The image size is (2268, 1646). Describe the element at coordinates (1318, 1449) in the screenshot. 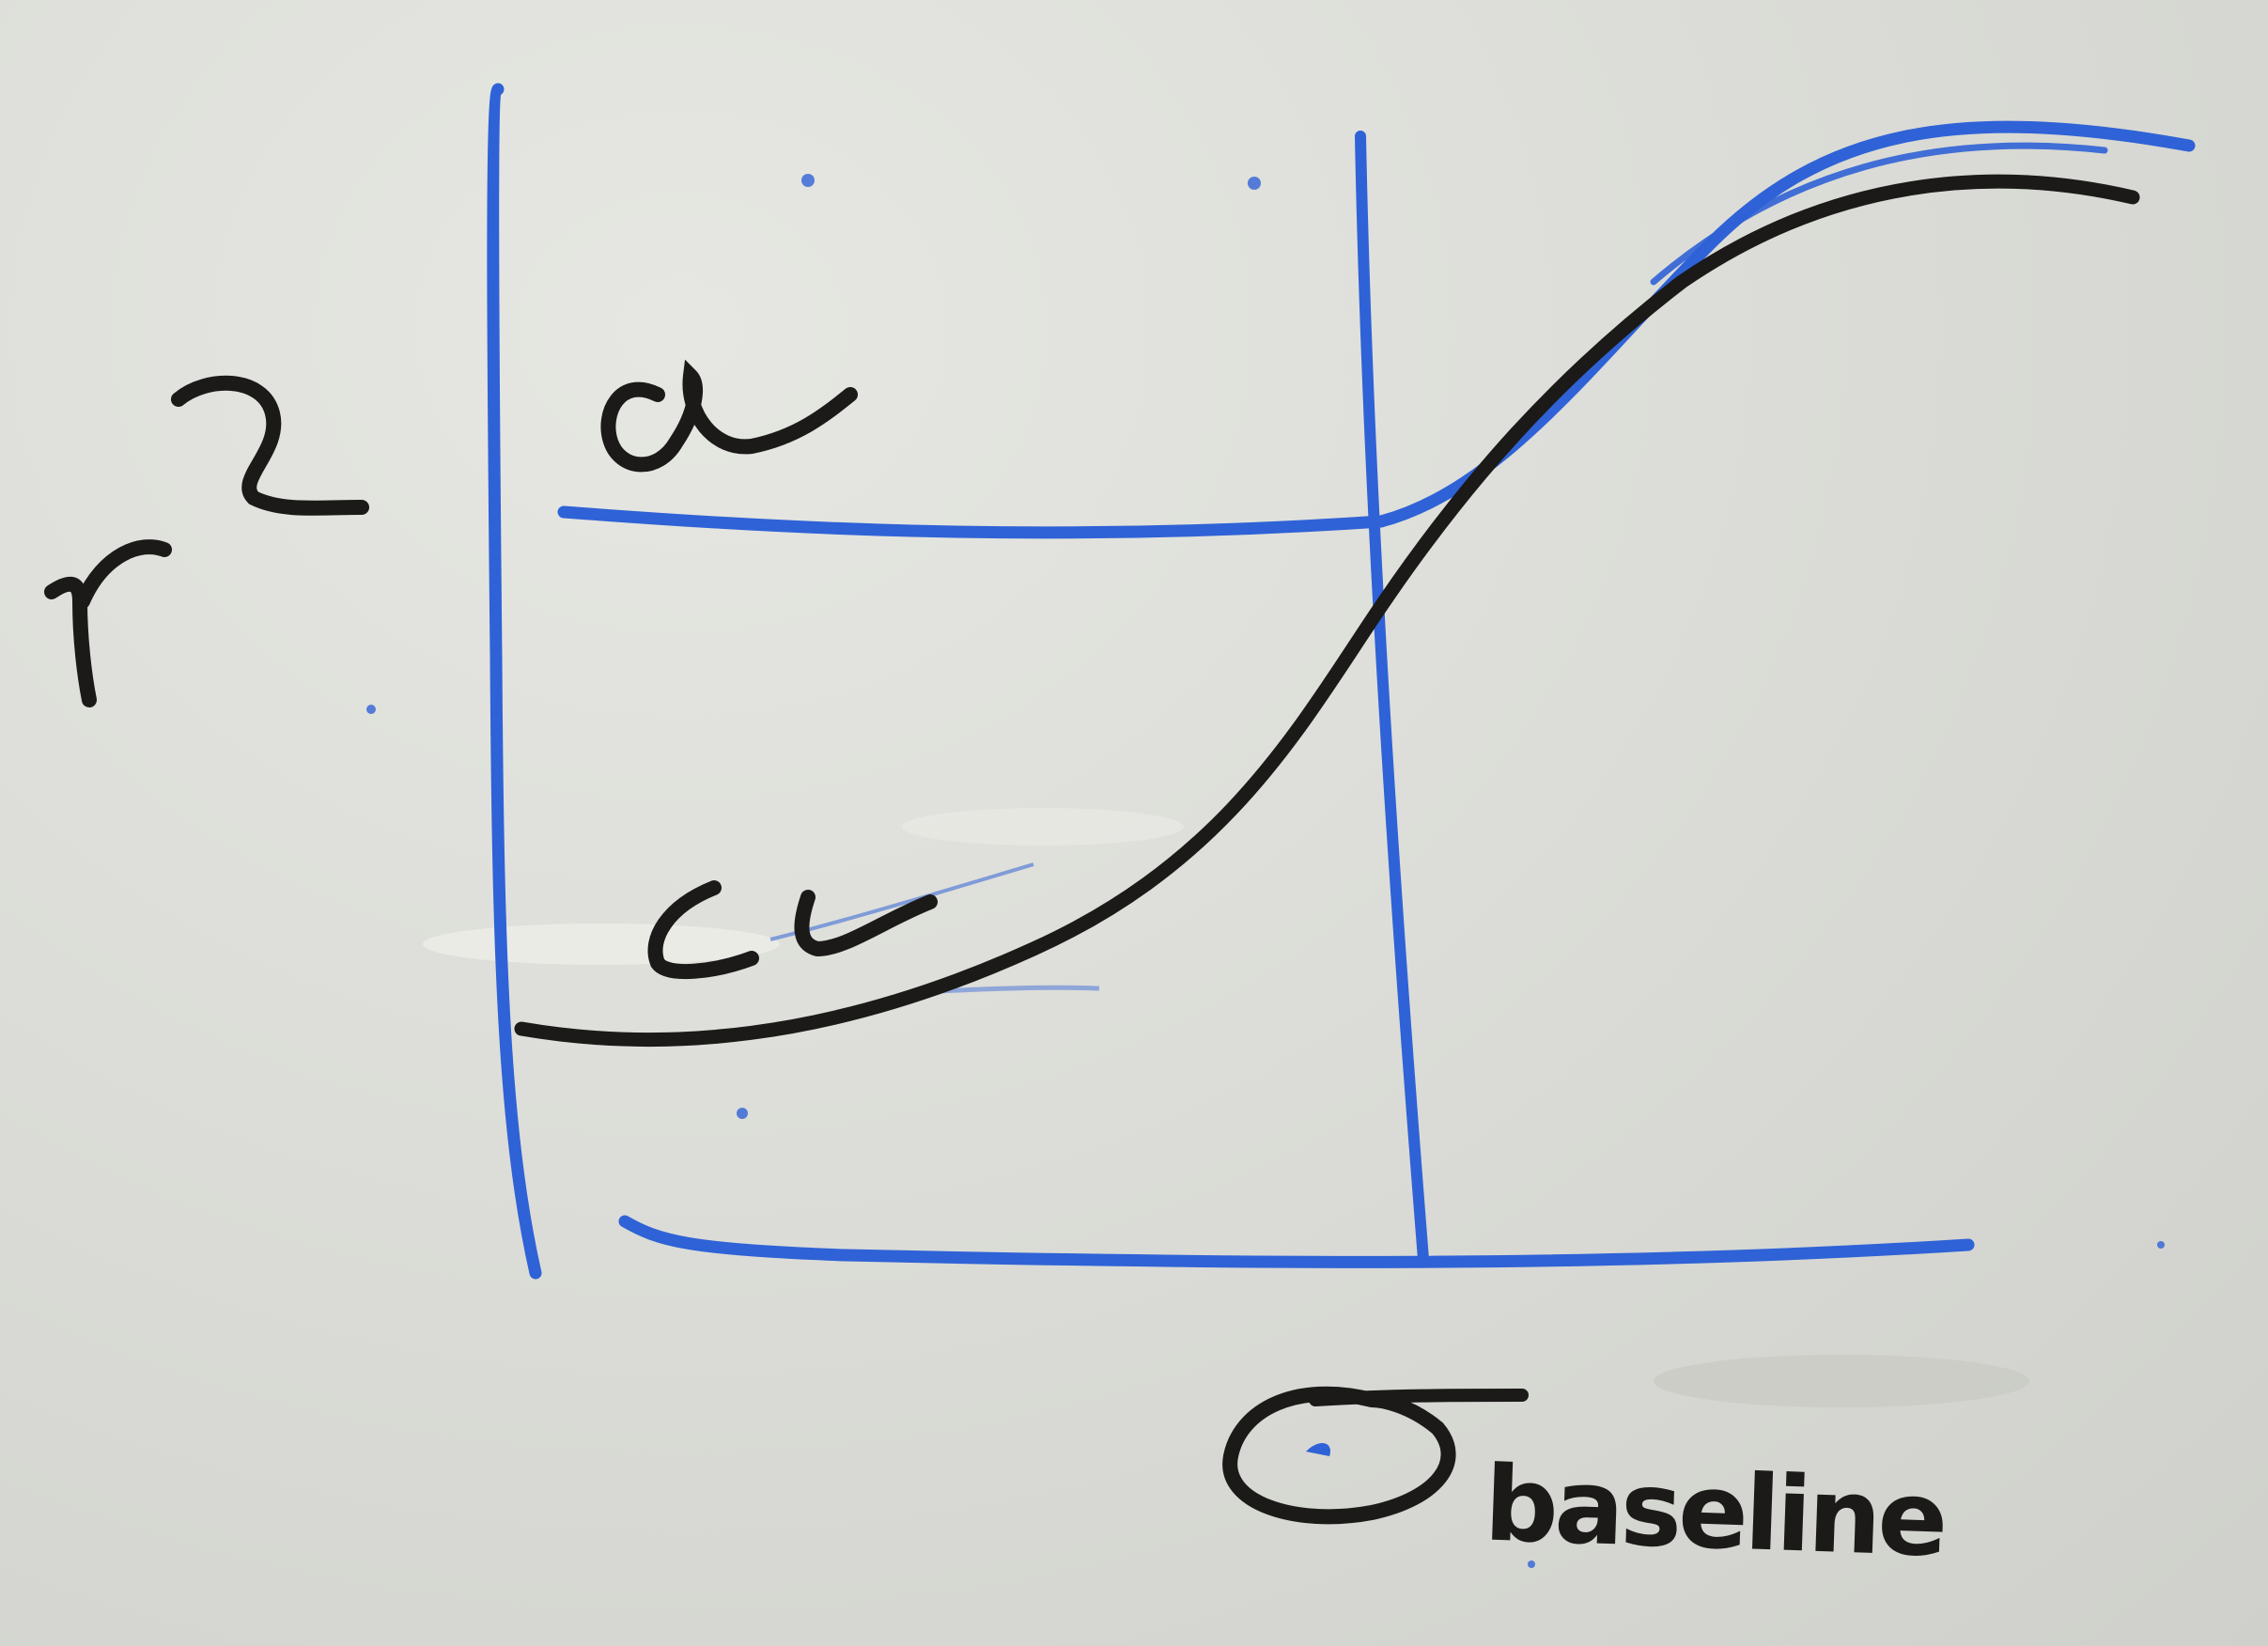

I see `blue-dot` at that location.